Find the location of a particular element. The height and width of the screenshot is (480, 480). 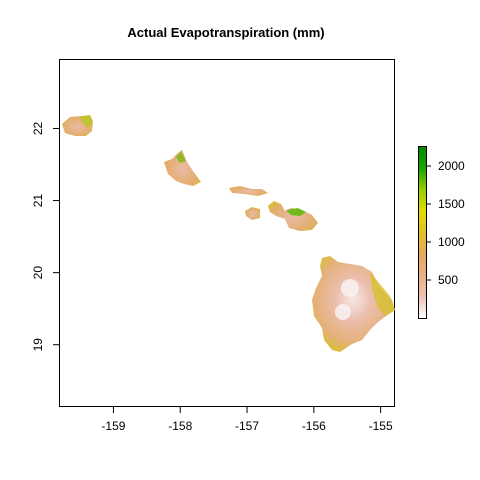

colorbar-tick-label: 2000 is located at coordinates (451, 166).